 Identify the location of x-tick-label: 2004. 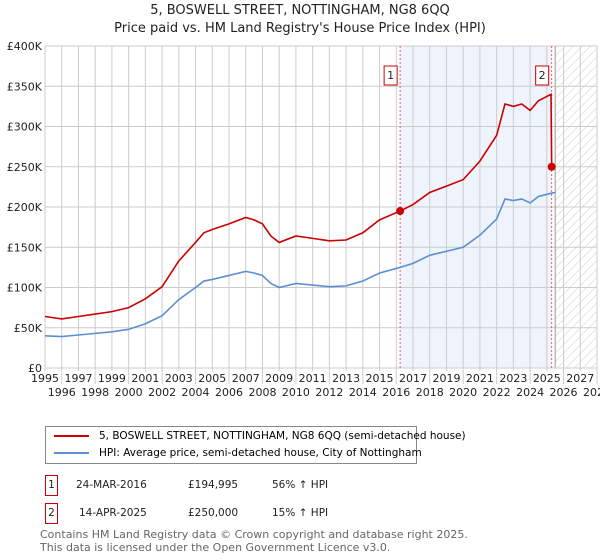
(196, 392).